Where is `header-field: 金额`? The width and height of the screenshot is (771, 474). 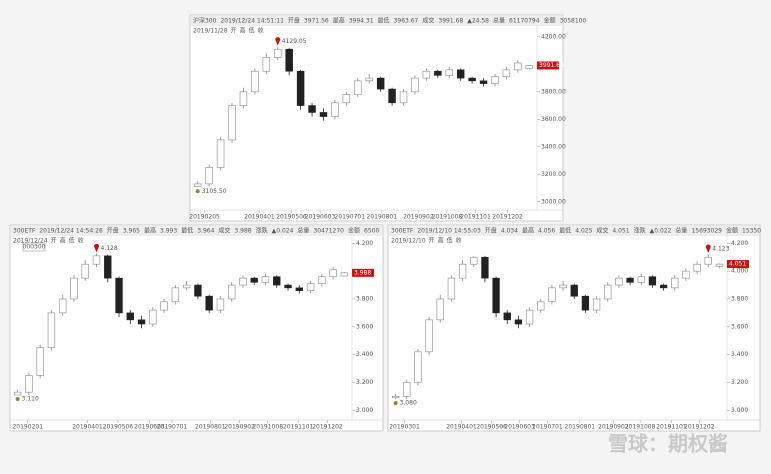
header-field: 金额 is located at coordinates (550, 21).